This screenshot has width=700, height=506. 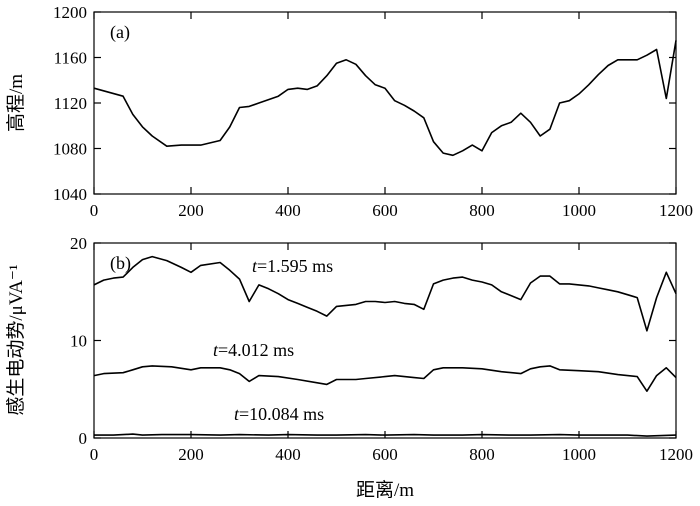 What do you see at coordinates (676, 210) in the screenshot?
I see `panel-a-x-tick-label: 1200` at bounding box center [676, 210].